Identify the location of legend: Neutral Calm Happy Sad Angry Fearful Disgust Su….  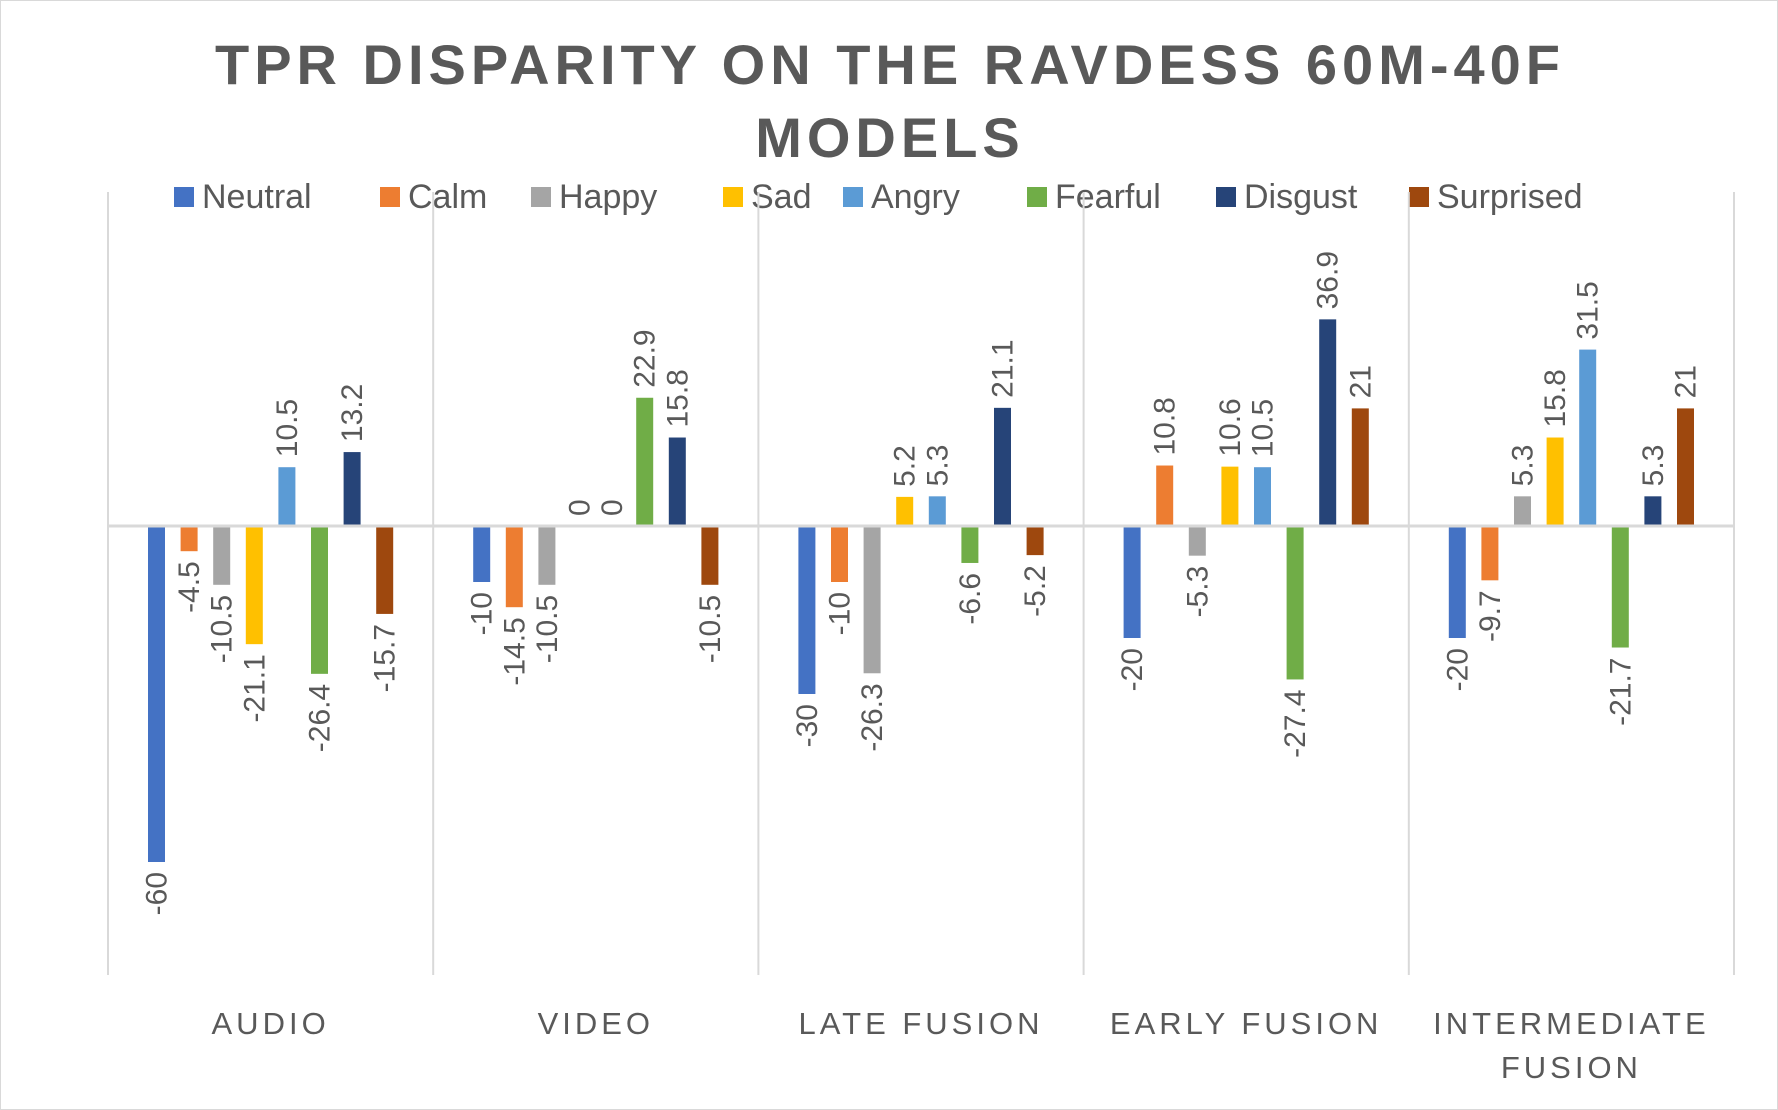
(889, 197).